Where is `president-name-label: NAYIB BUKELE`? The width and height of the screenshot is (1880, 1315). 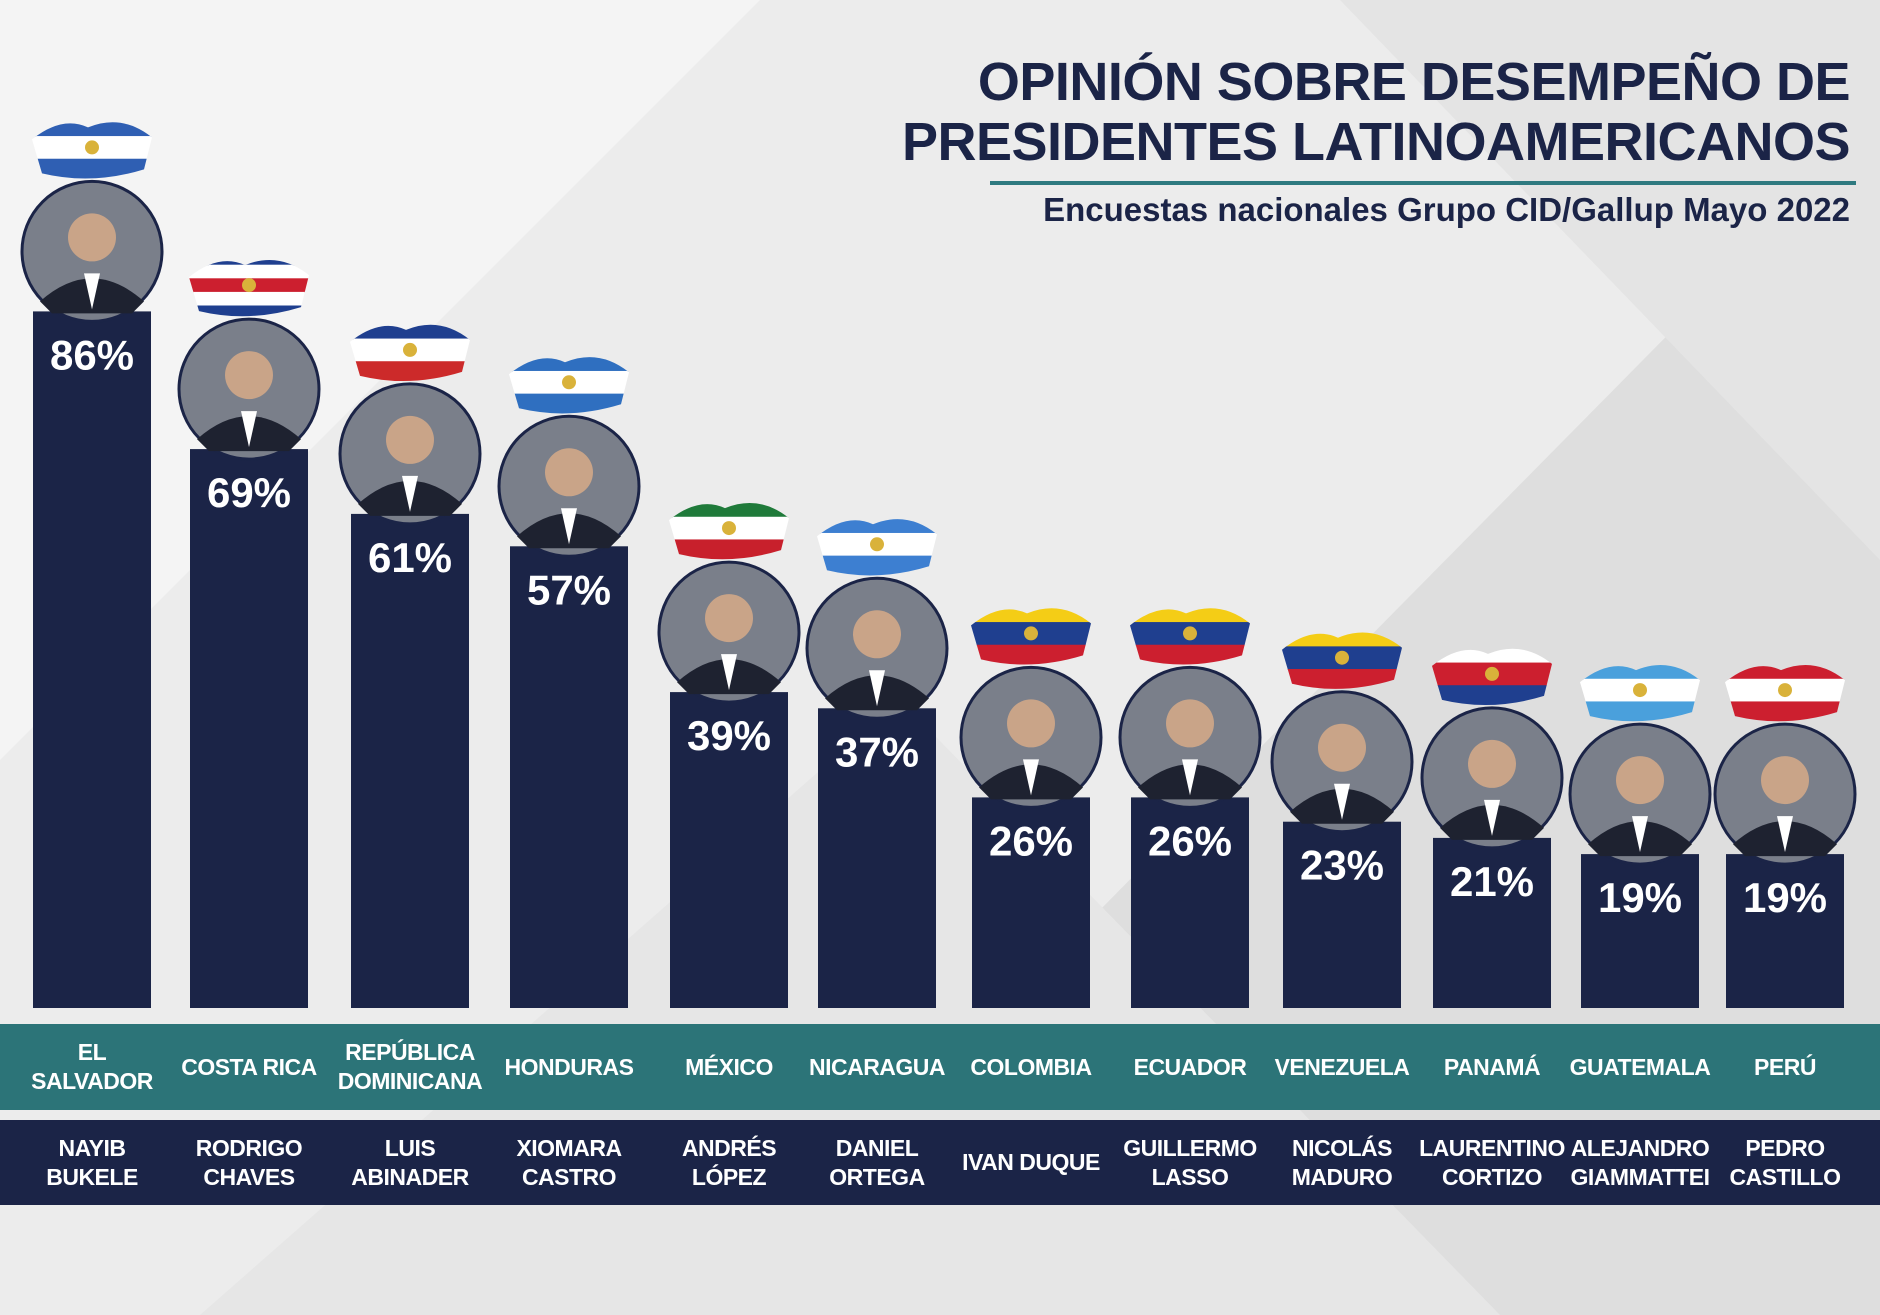 president-name-label: NAYIB BUKELE is located at coordinates (92, 1162).